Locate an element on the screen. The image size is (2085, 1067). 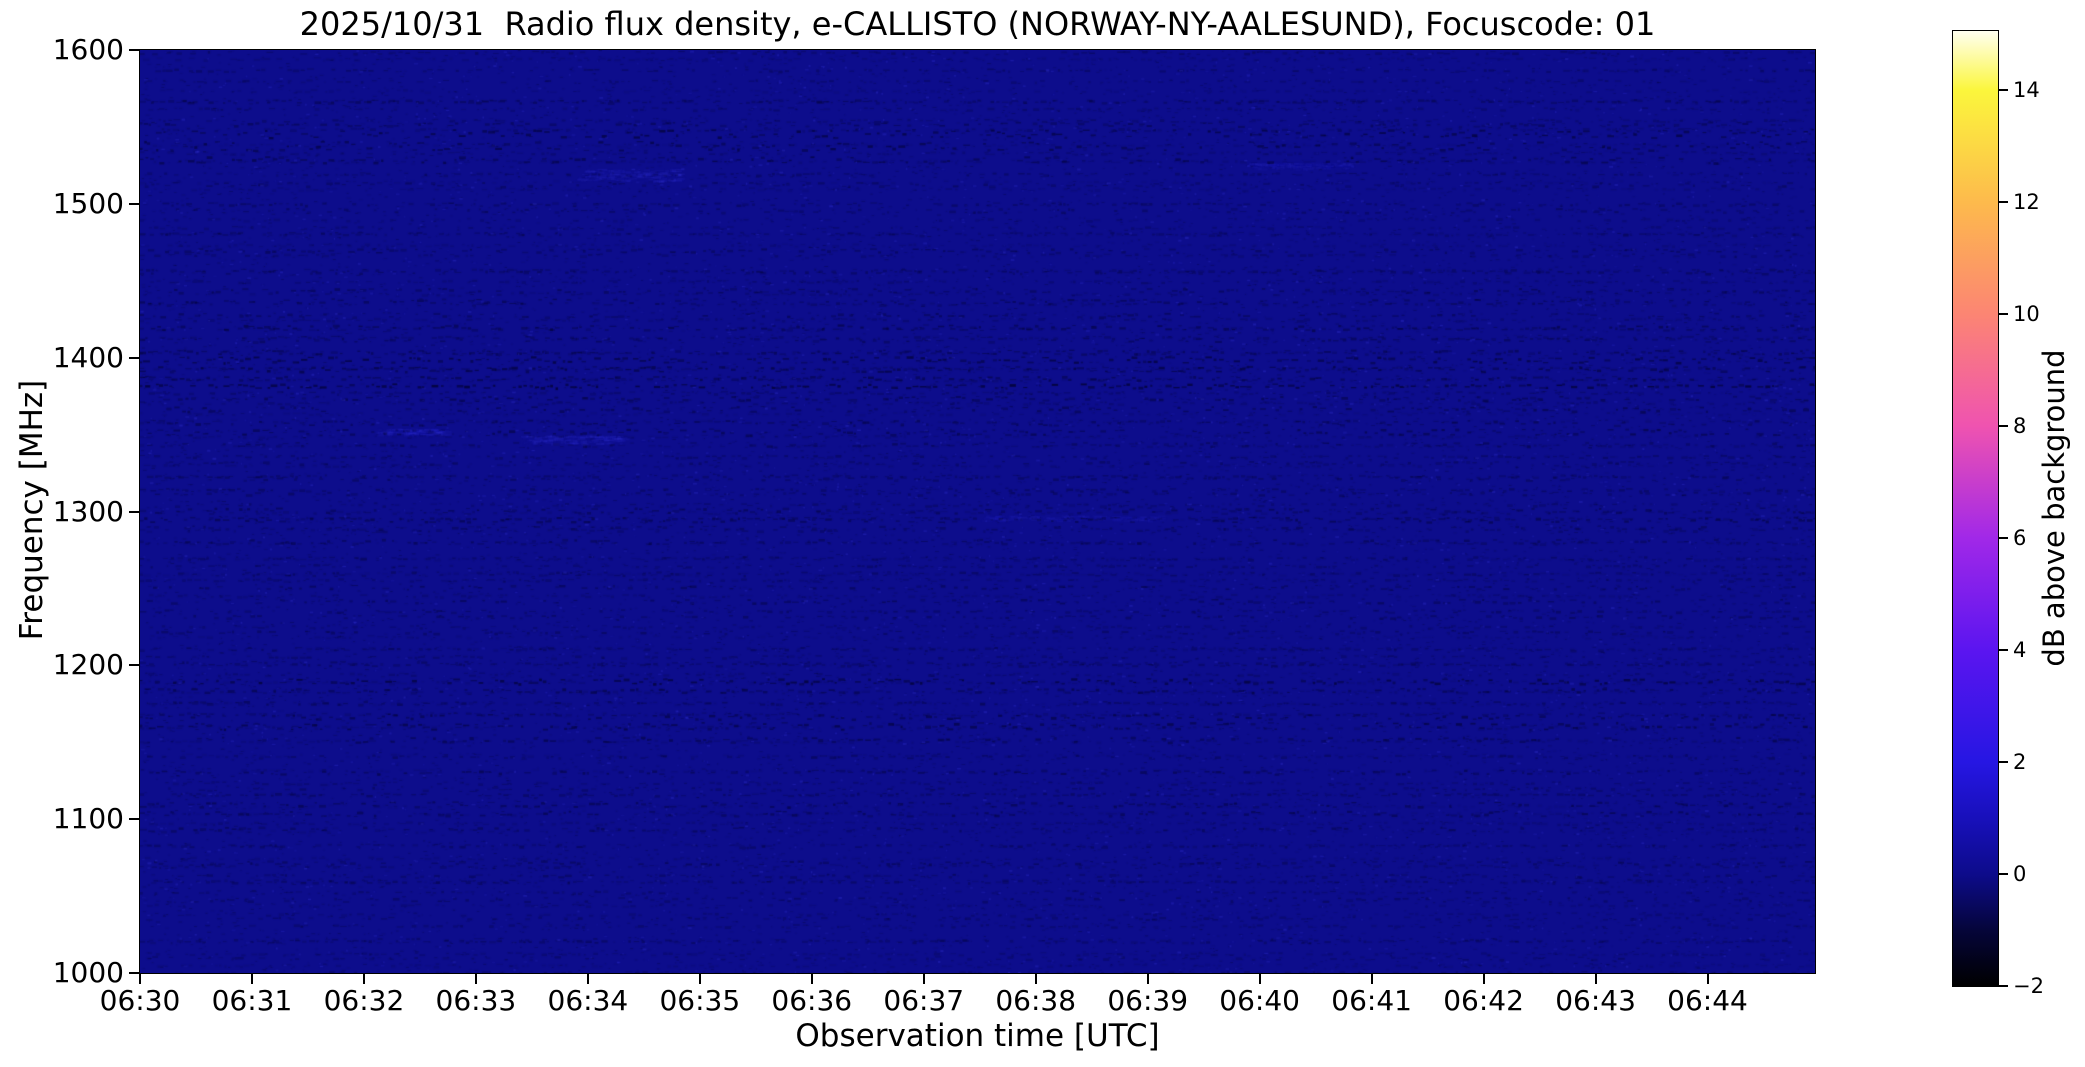
x-tick-label: 06:43 is located at coordinates (1595, 1000).